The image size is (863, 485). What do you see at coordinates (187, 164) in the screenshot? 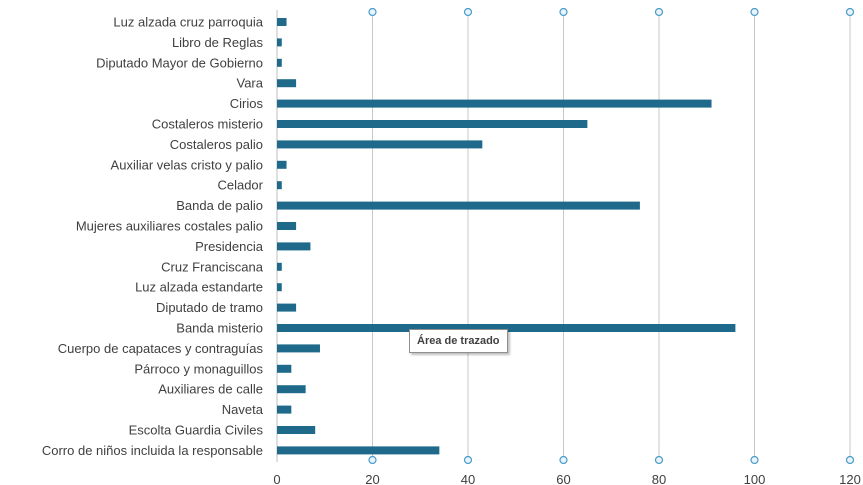
I see `category-label: Auxiliar velas cristo y palio` at bounding box center [187, 164].